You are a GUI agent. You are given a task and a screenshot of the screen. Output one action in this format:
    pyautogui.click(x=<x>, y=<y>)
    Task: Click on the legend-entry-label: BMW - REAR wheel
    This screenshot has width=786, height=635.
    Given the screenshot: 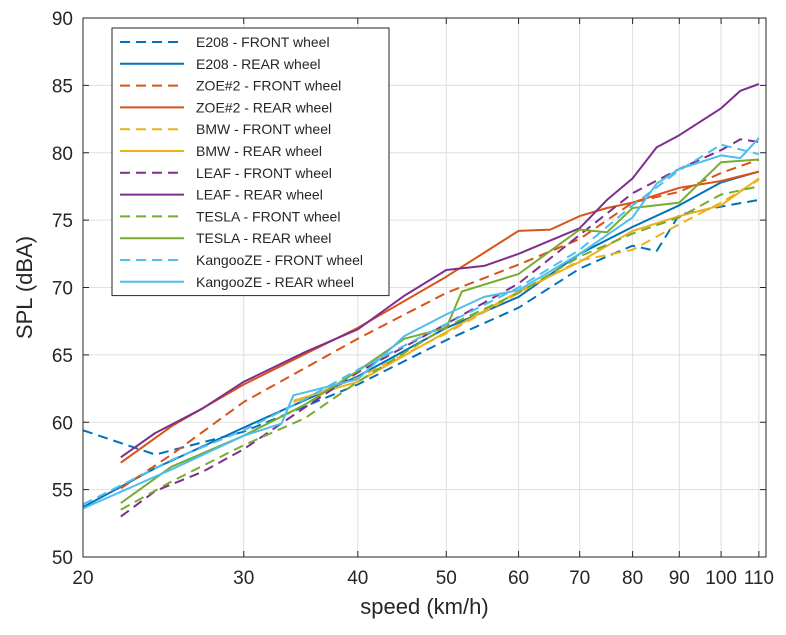 What is the action you would take?
    pyautogui.click(x=259, y=151)
    